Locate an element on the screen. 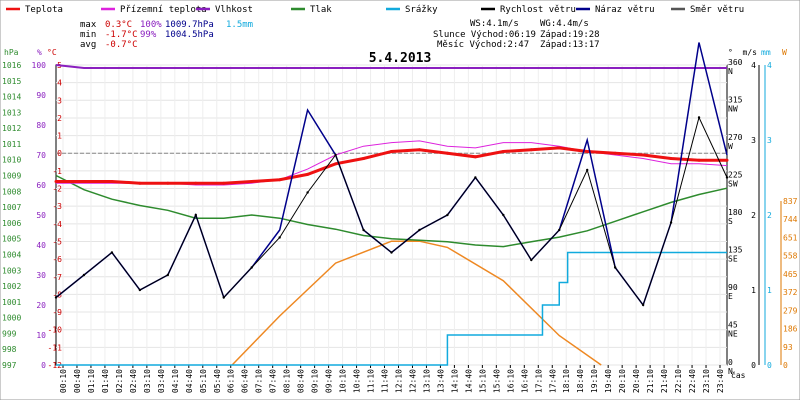  dir-tick-name: W is located at coordinates (730, 146).